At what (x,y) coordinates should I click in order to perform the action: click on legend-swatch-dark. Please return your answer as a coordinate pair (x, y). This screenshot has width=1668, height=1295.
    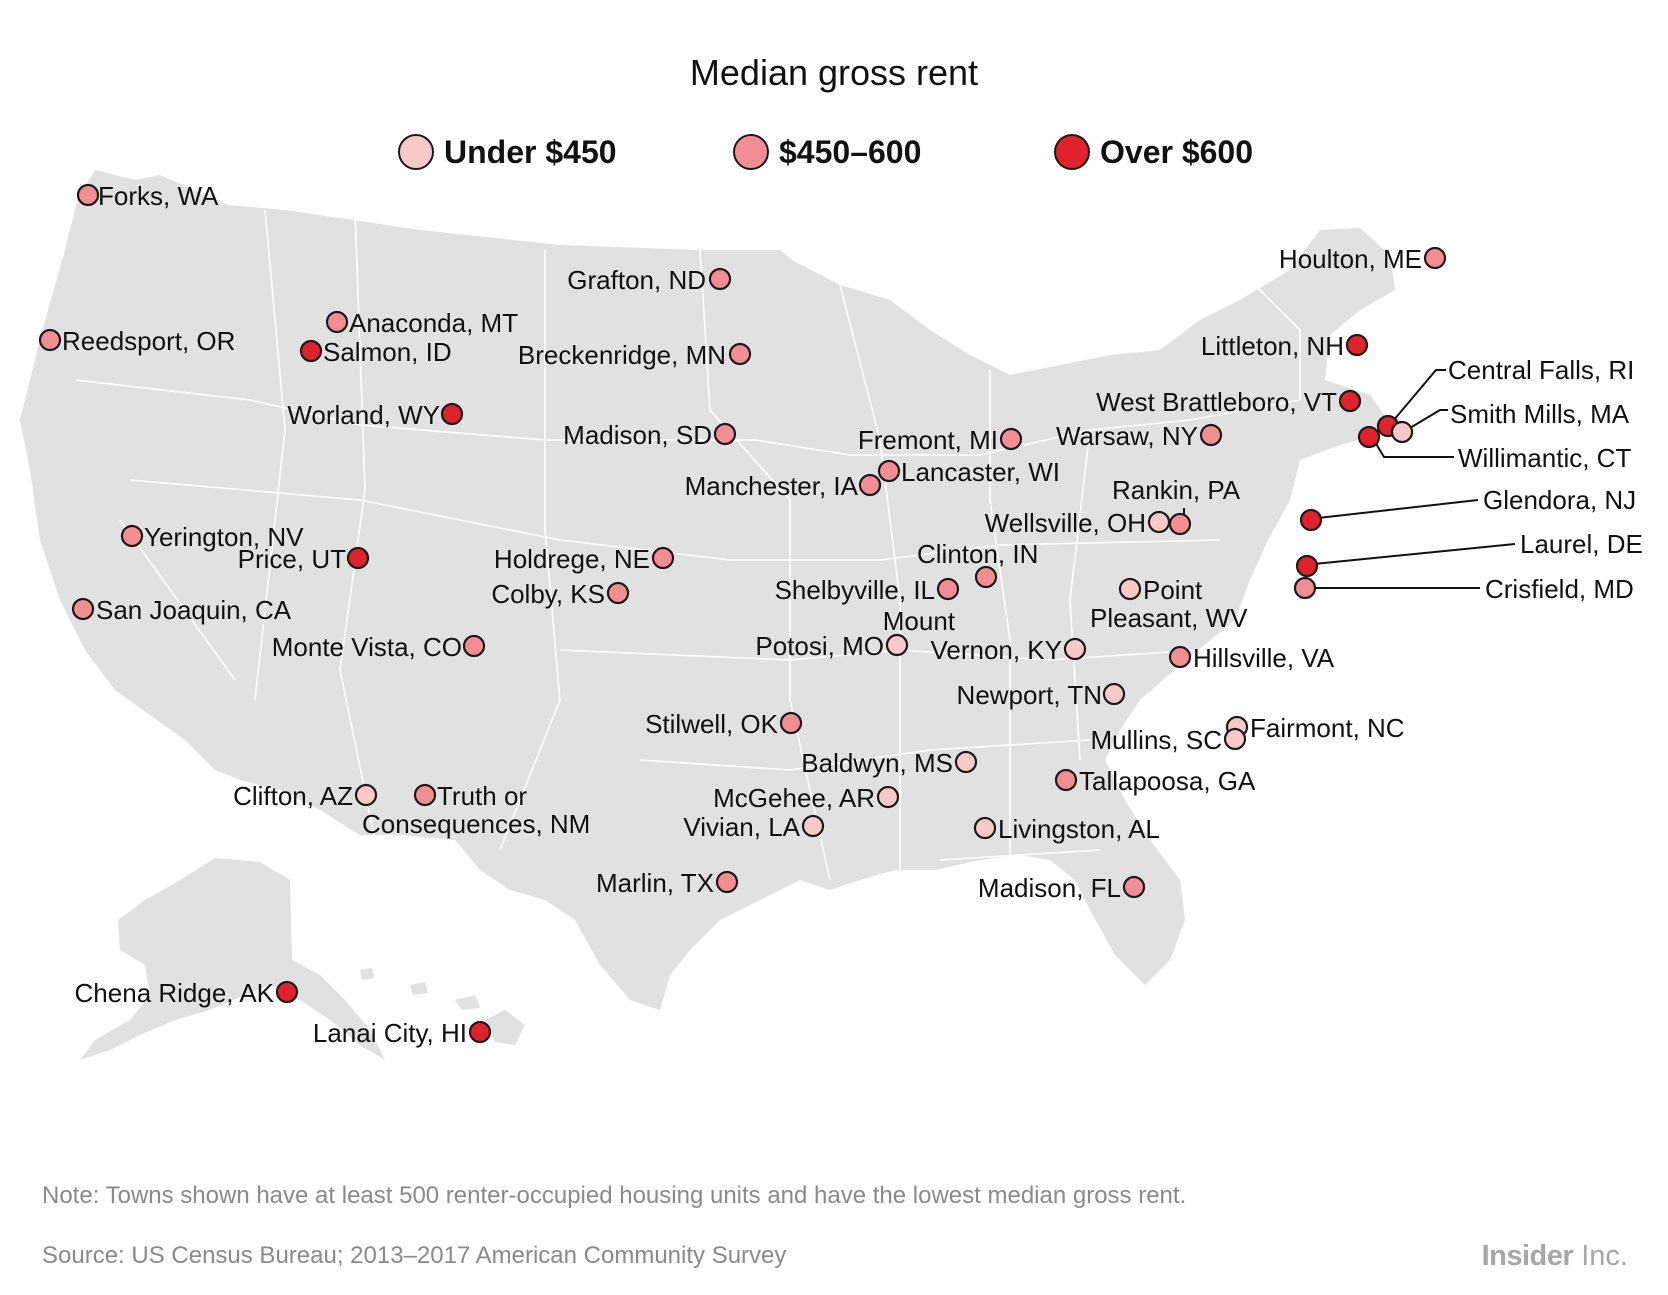
    Looking at the image, I should click on (1072, 152).